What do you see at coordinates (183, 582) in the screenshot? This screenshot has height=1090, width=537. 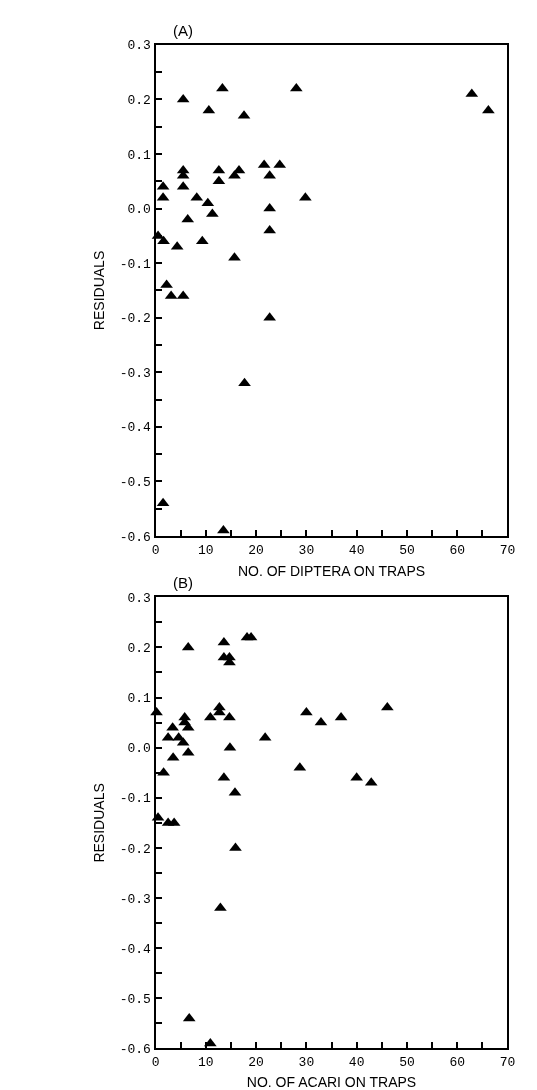 I see `chart-title: (B)` at bounding box center [183, 582].